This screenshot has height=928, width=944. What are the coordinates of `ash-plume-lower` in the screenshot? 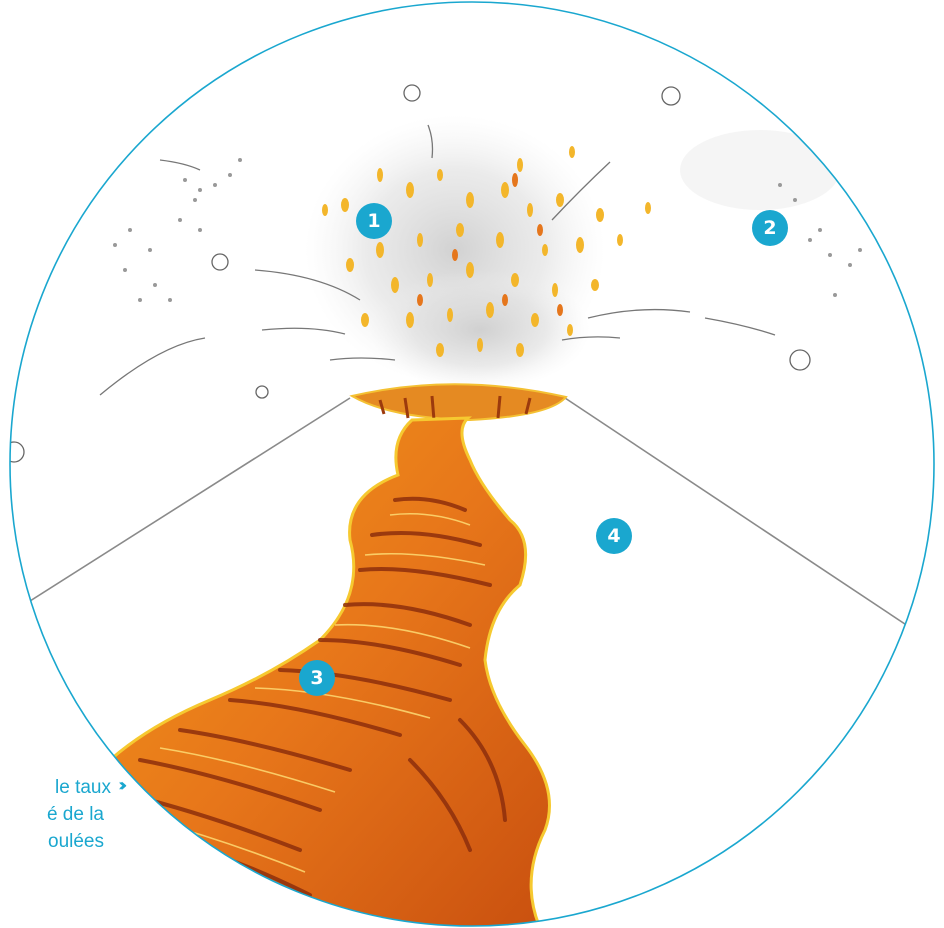 It's located at (480, 330).